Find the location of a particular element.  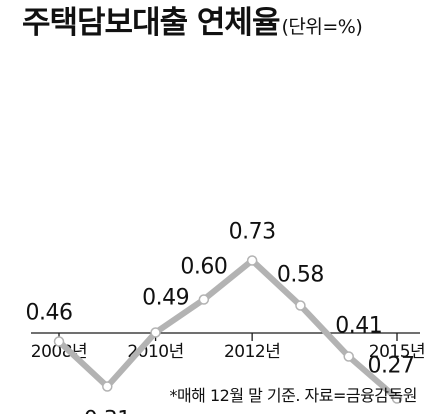

data-label: 0.58 is located at coordinates (300, 275).